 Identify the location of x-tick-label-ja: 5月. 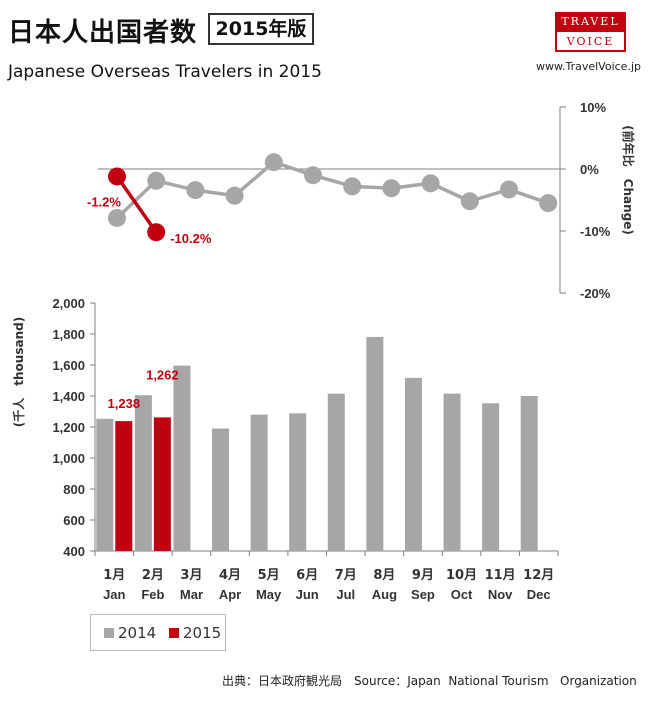
(269, 575).